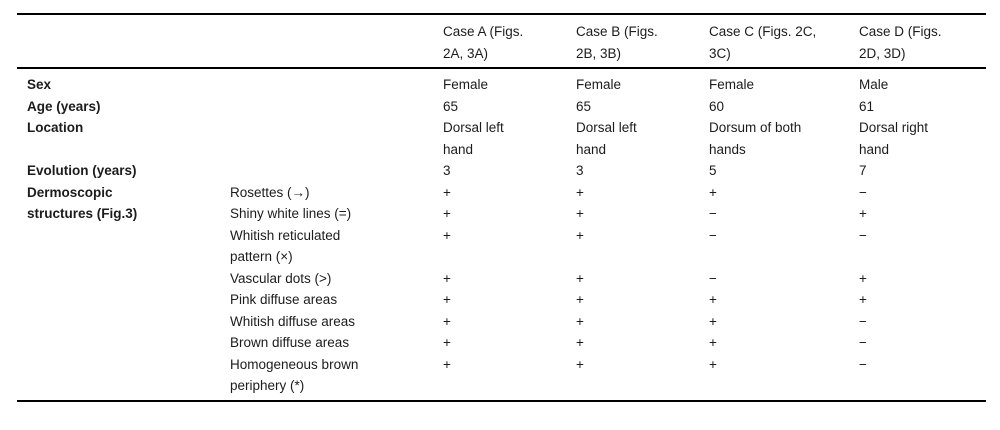 The image size is (1000, 430). I want to click on row-label: Location, so click(55, 127).